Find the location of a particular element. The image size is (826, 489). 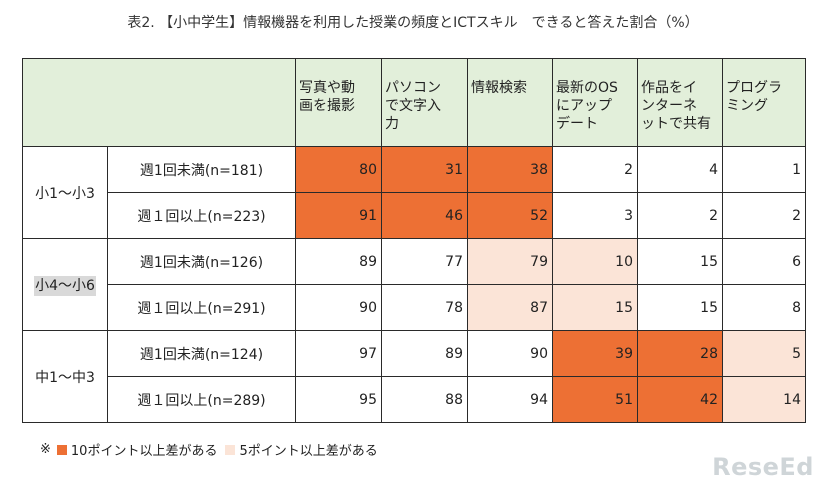

grade-group-label: 中1～中3 is located at coordinates (65, 376).